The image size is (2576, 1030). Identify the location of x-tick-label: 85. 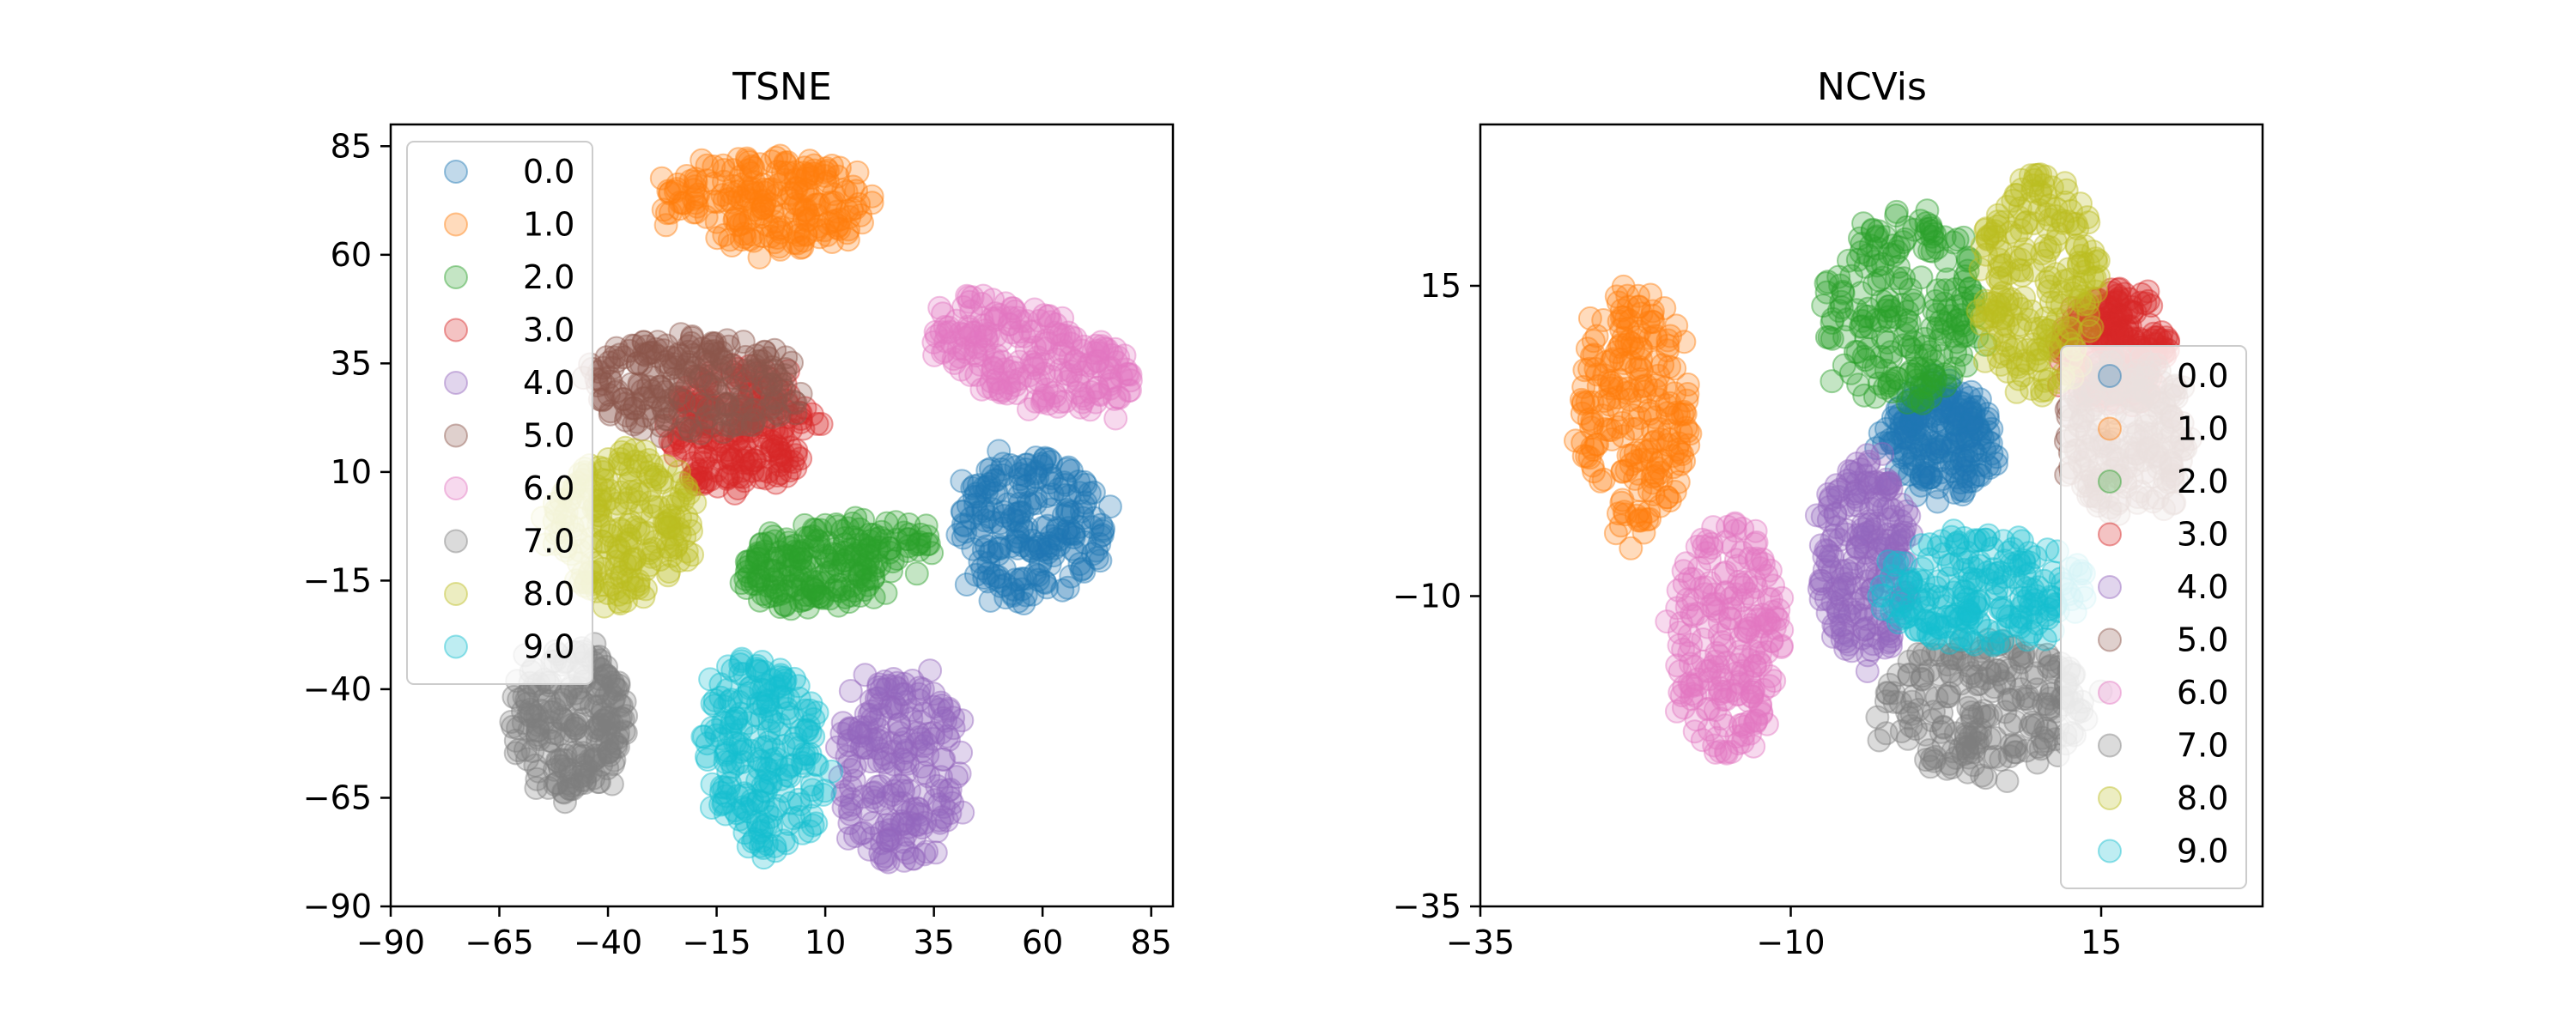
(1151, 942).